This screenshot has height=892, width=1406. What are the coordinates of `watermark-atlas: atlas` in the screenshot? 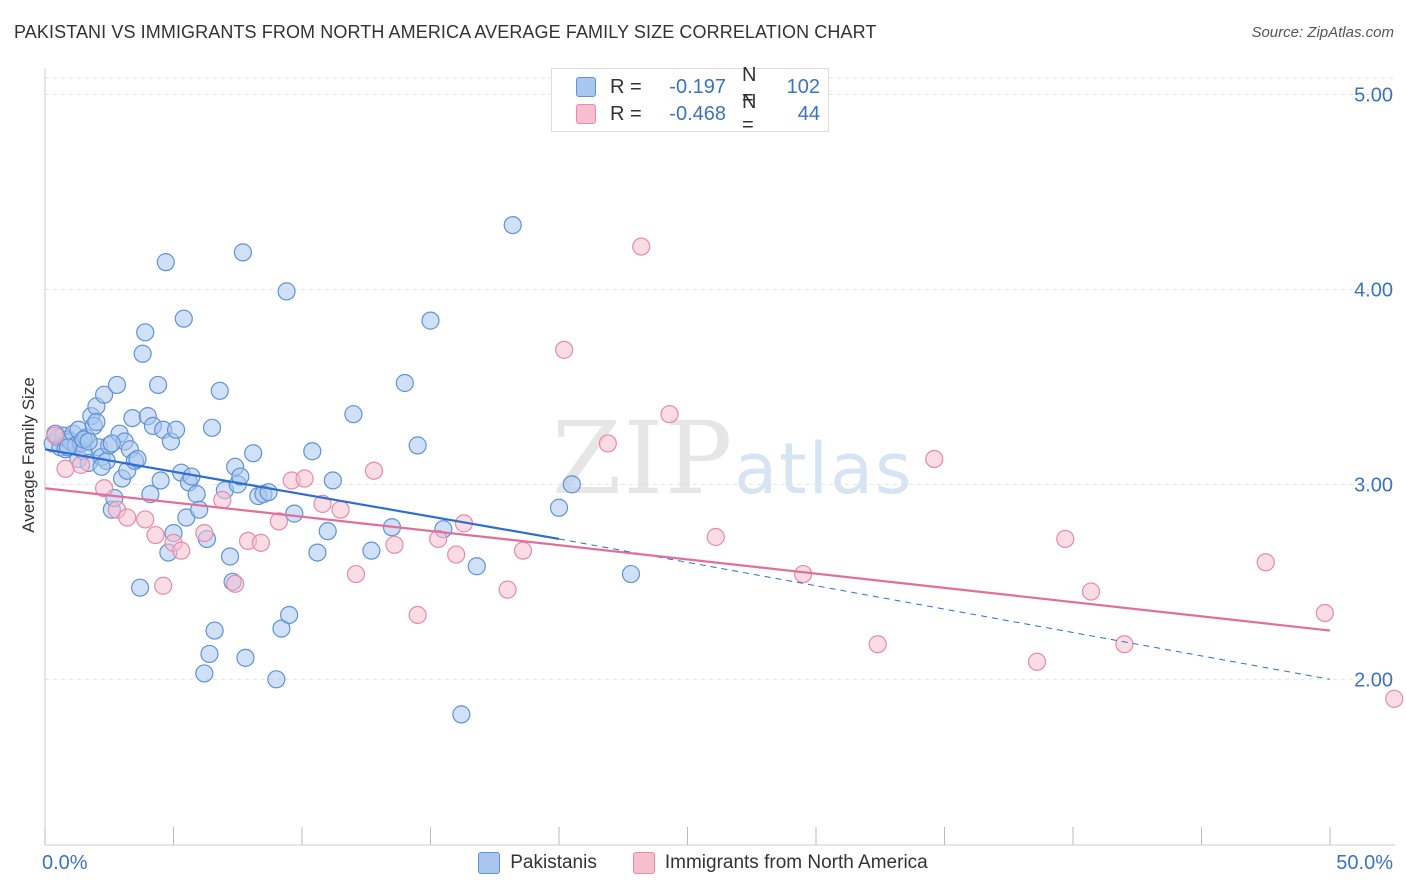 It's located at (824, 469).